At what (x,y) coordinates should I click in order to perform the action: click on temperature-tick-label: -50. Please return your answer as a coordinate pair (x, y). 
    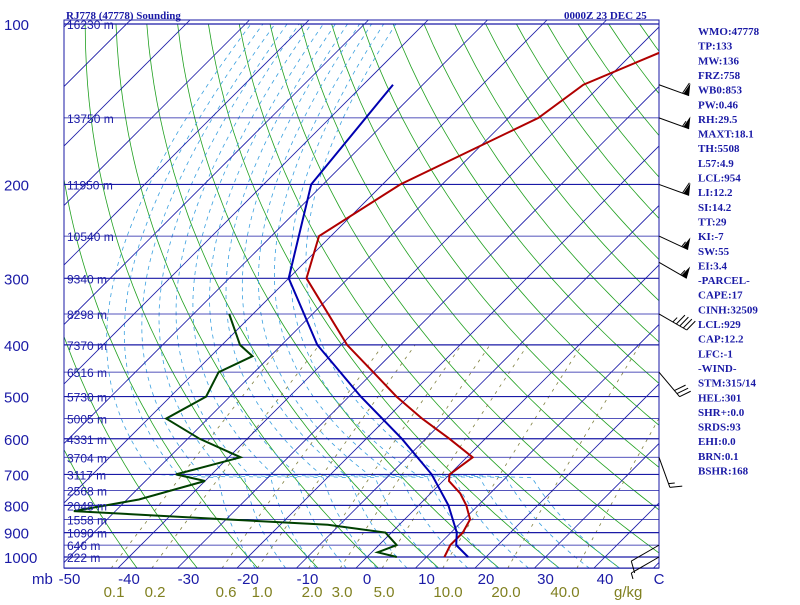
    Looking at the image, I should click on (70, 579).